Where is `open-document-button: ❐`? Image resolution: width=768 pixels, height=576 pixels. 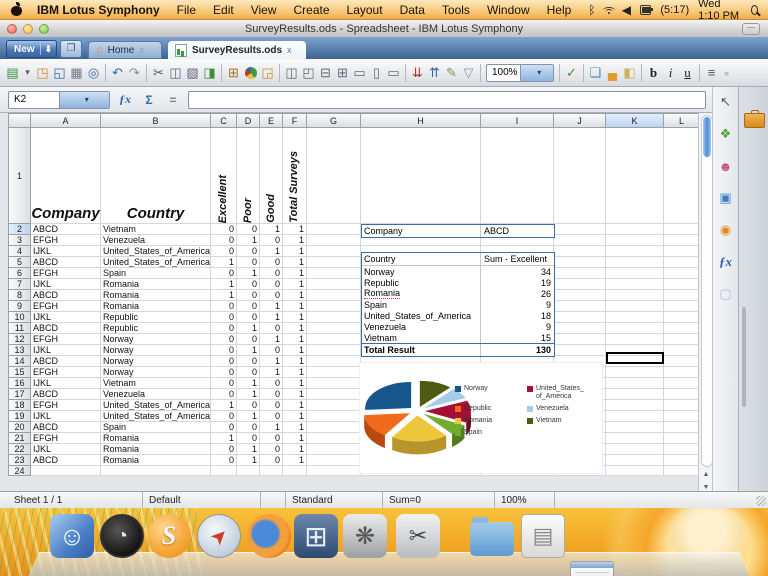 open-document-button: ❐ is located at coordinates (71, 49).